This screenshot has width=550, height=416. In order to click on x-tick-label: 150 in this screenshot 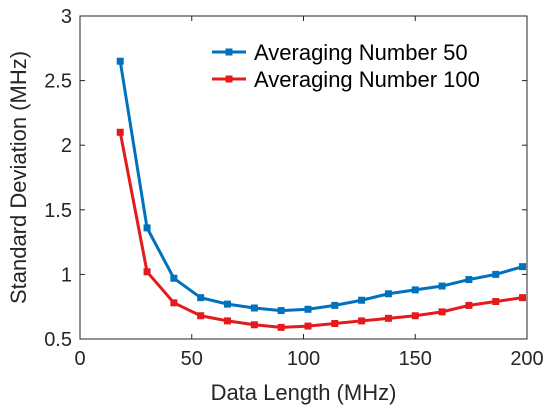, I will do `click(415, 359)`.